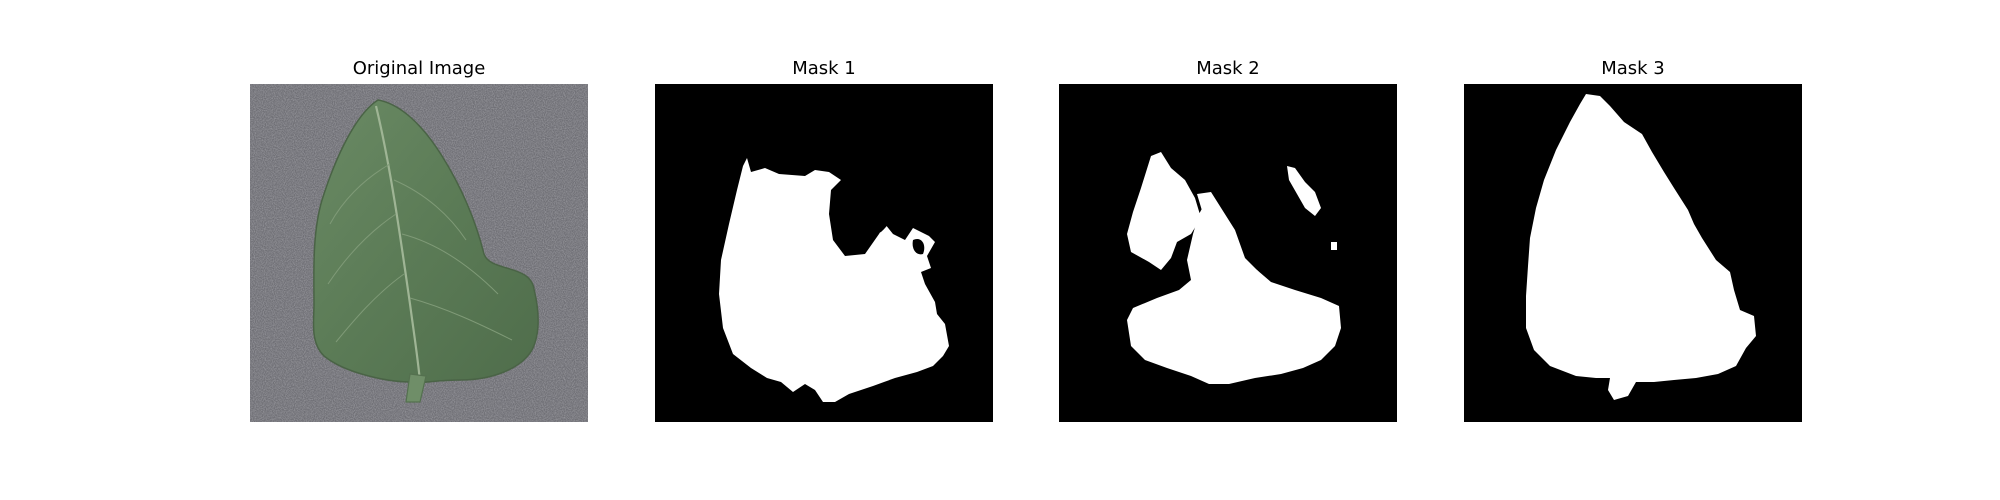  I want to click on mask-foreground-upper-right, so click(1304, 191).